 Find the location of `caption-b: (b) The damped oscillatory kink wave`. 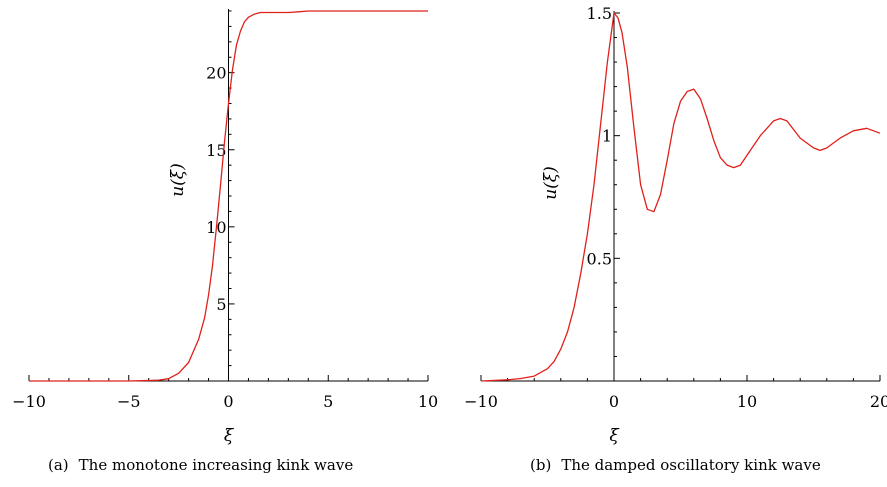

caption-b: (b) The damped oscillatory kink wave is located at coordinates (675, 465).